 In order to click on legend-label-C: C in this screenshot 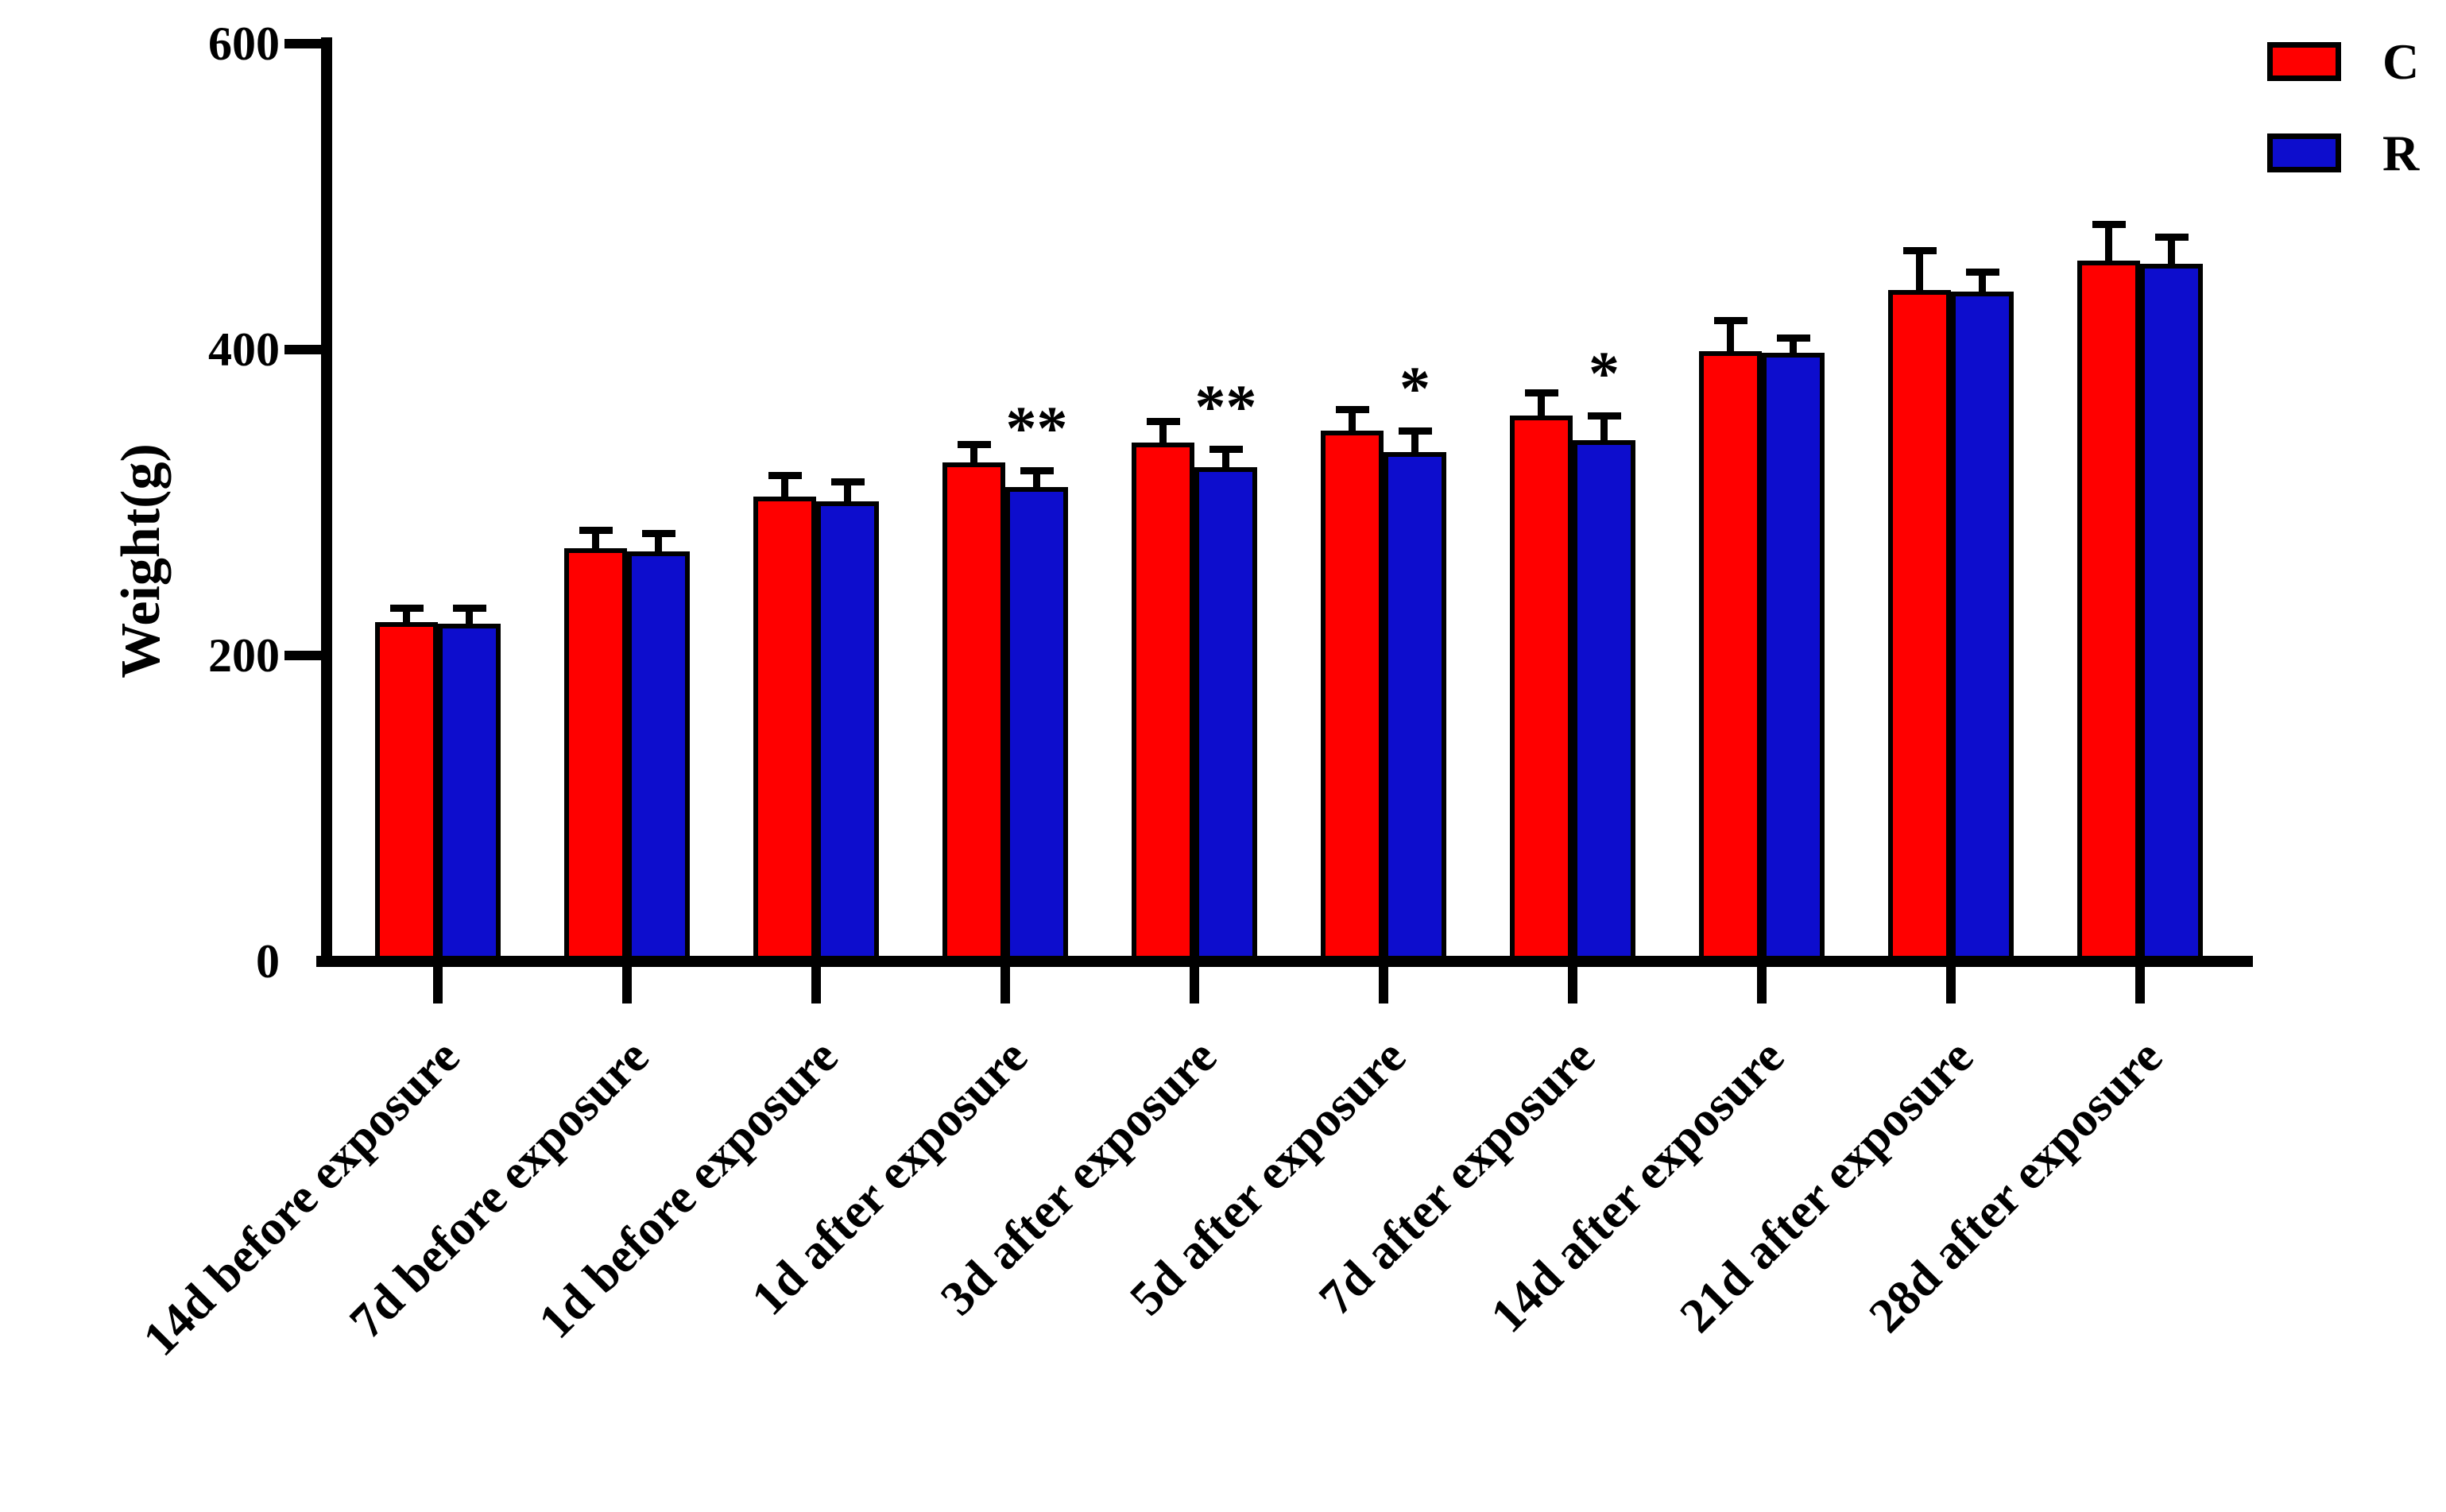, I will do `click(2401, 61)`.